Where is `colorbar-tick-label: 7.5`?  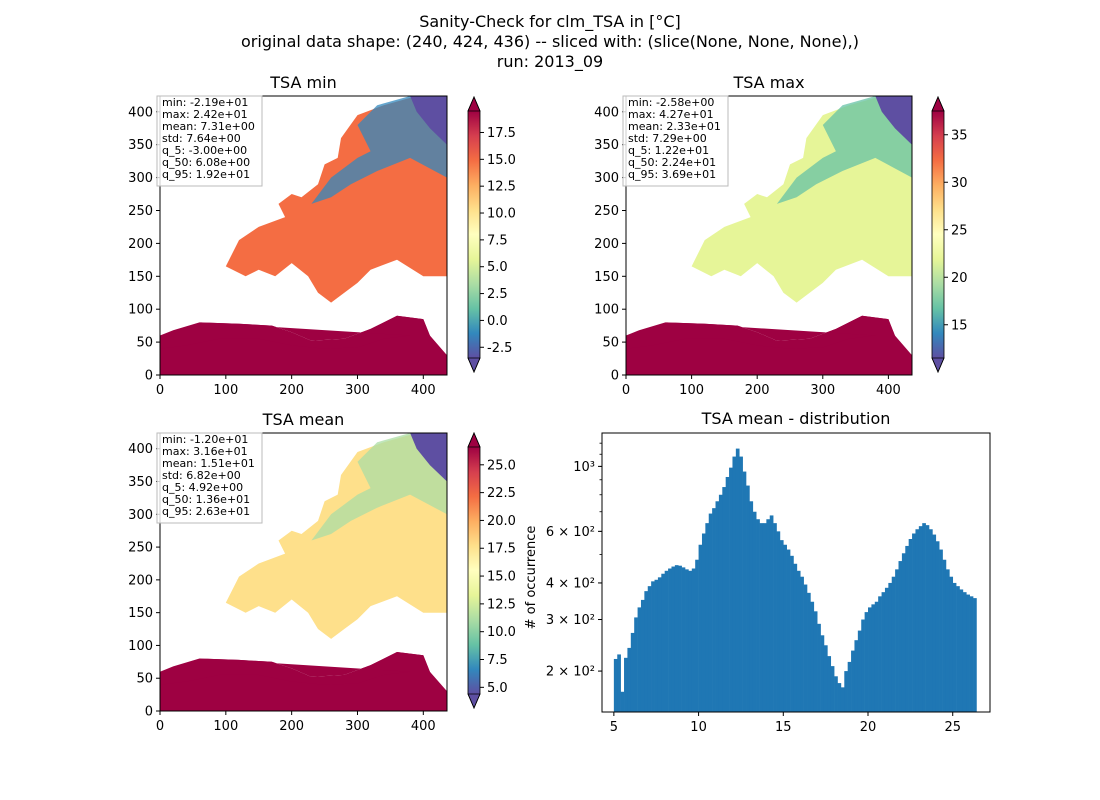
colorbar-tick-label: 7.5 is located at coordinates (497, 240).